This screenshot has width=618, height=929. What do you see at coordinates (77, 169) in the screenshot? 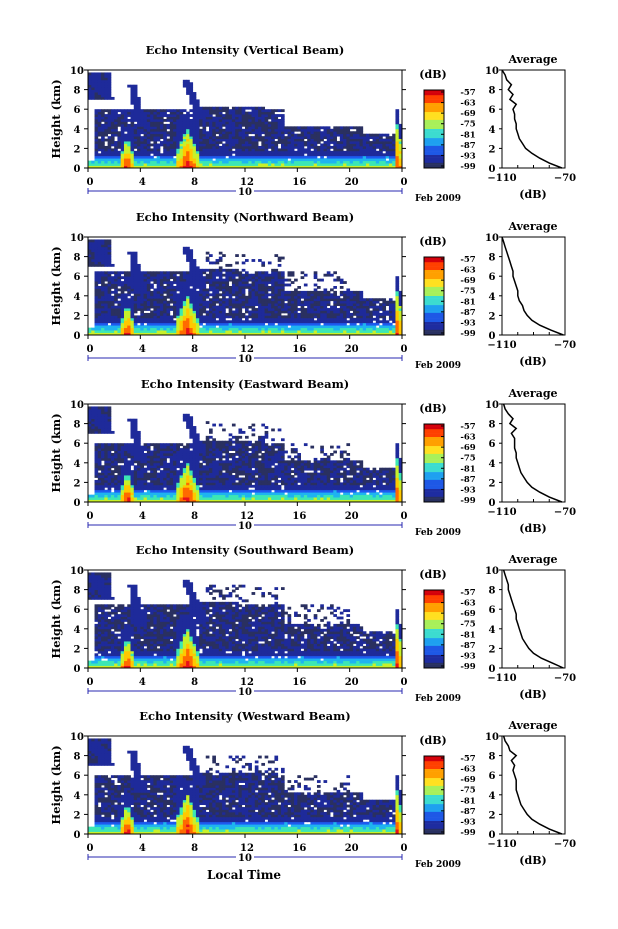
I see `y-tick-label: 0` at bounding box center [77, 169].